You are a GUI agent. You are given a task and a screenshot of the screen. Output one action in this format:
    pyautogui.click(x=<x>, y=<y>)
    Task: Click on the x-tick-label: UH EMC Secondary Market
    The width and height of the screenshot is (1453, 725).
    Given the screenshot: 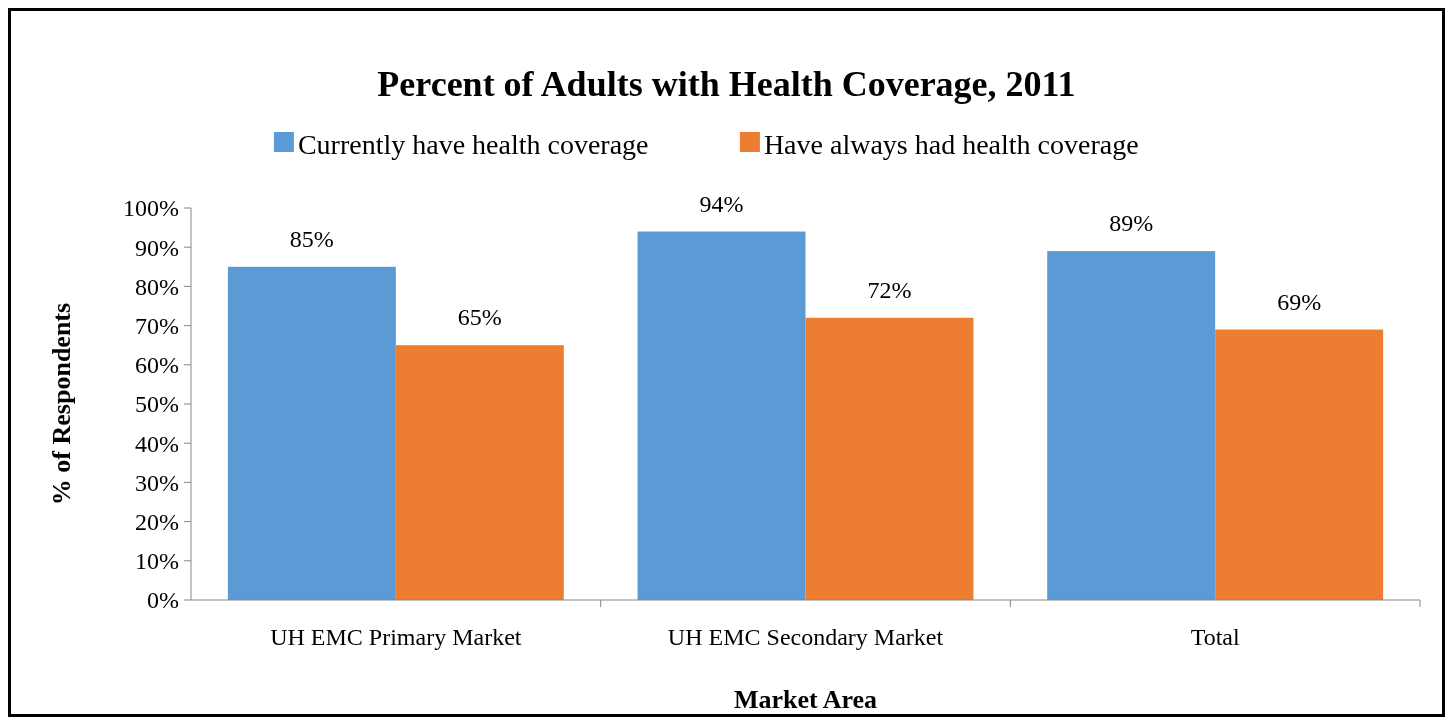 What is the action you would take?
    pyautogui.click(x=805, y=637)
    